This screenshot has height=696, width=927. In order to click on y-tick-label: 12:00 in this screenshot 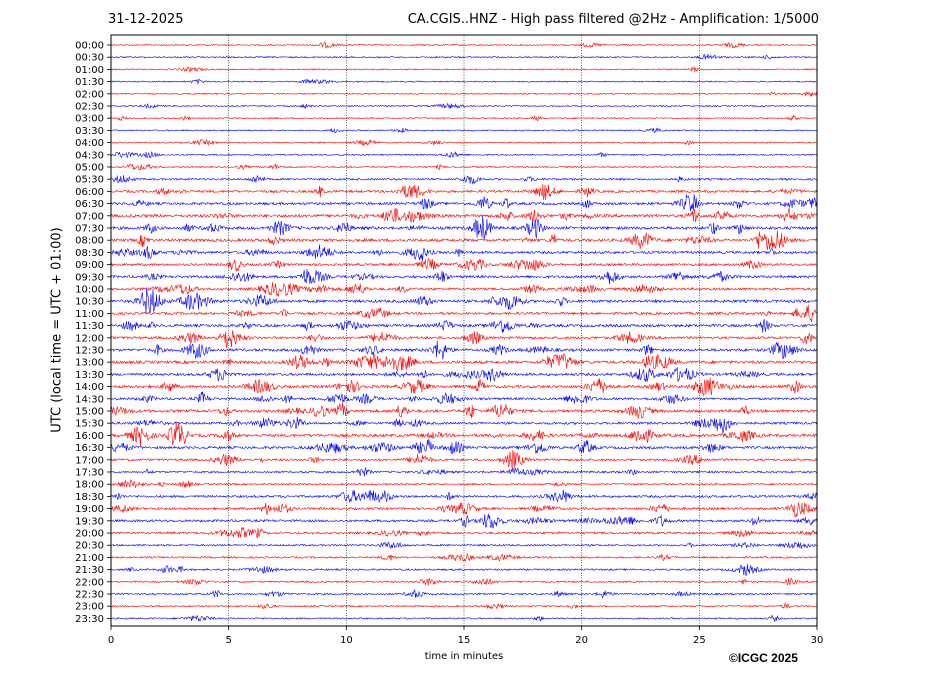, I will do `click(89, 338)`.